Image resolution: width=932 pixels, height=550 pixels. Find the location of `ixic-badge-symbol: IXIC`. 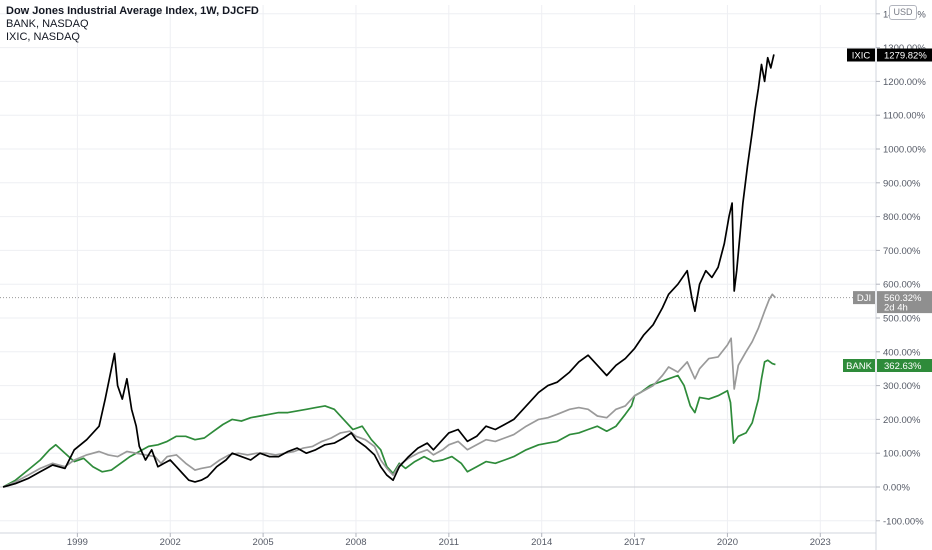

ixic-badge-symbol: IXIC is located at coordinates (861, 55).